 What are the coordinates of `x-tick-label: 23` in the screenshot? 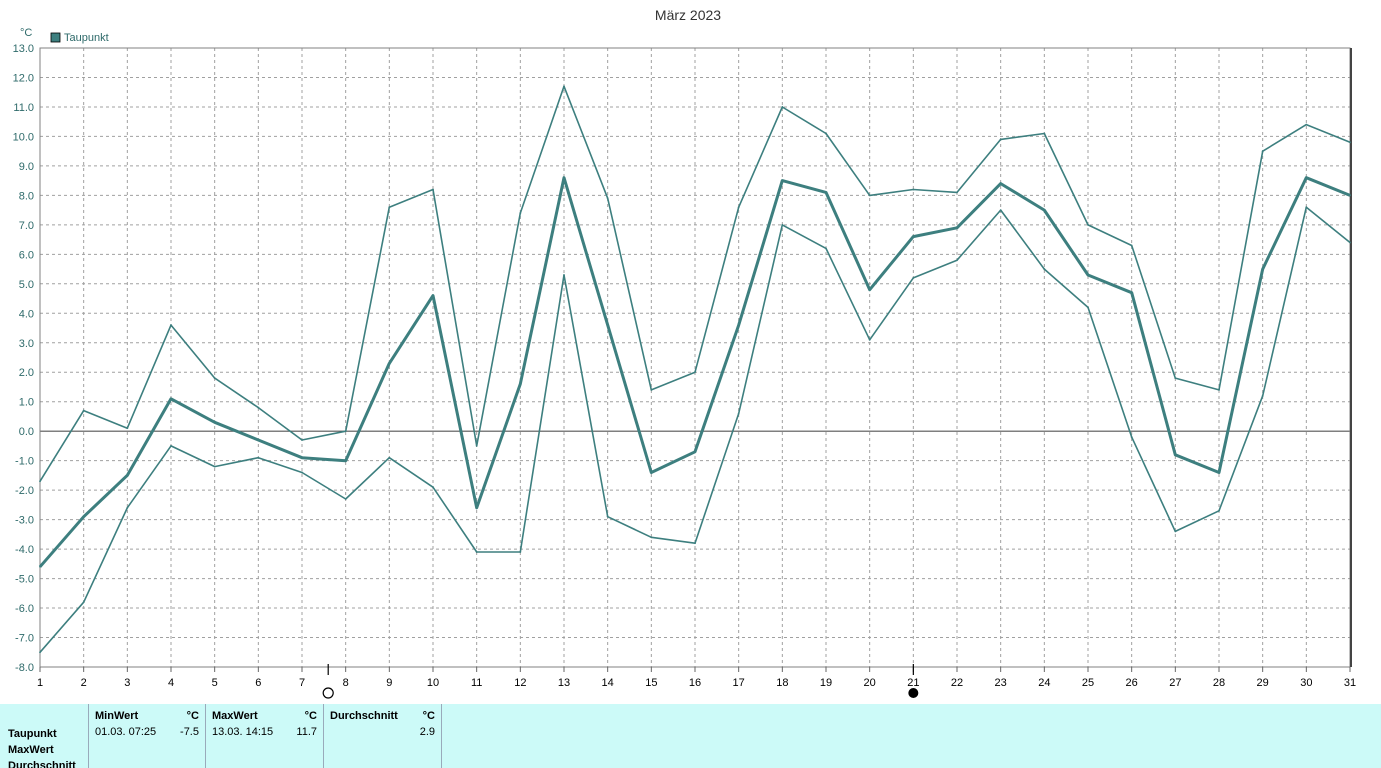 It's located at (1001, 683).